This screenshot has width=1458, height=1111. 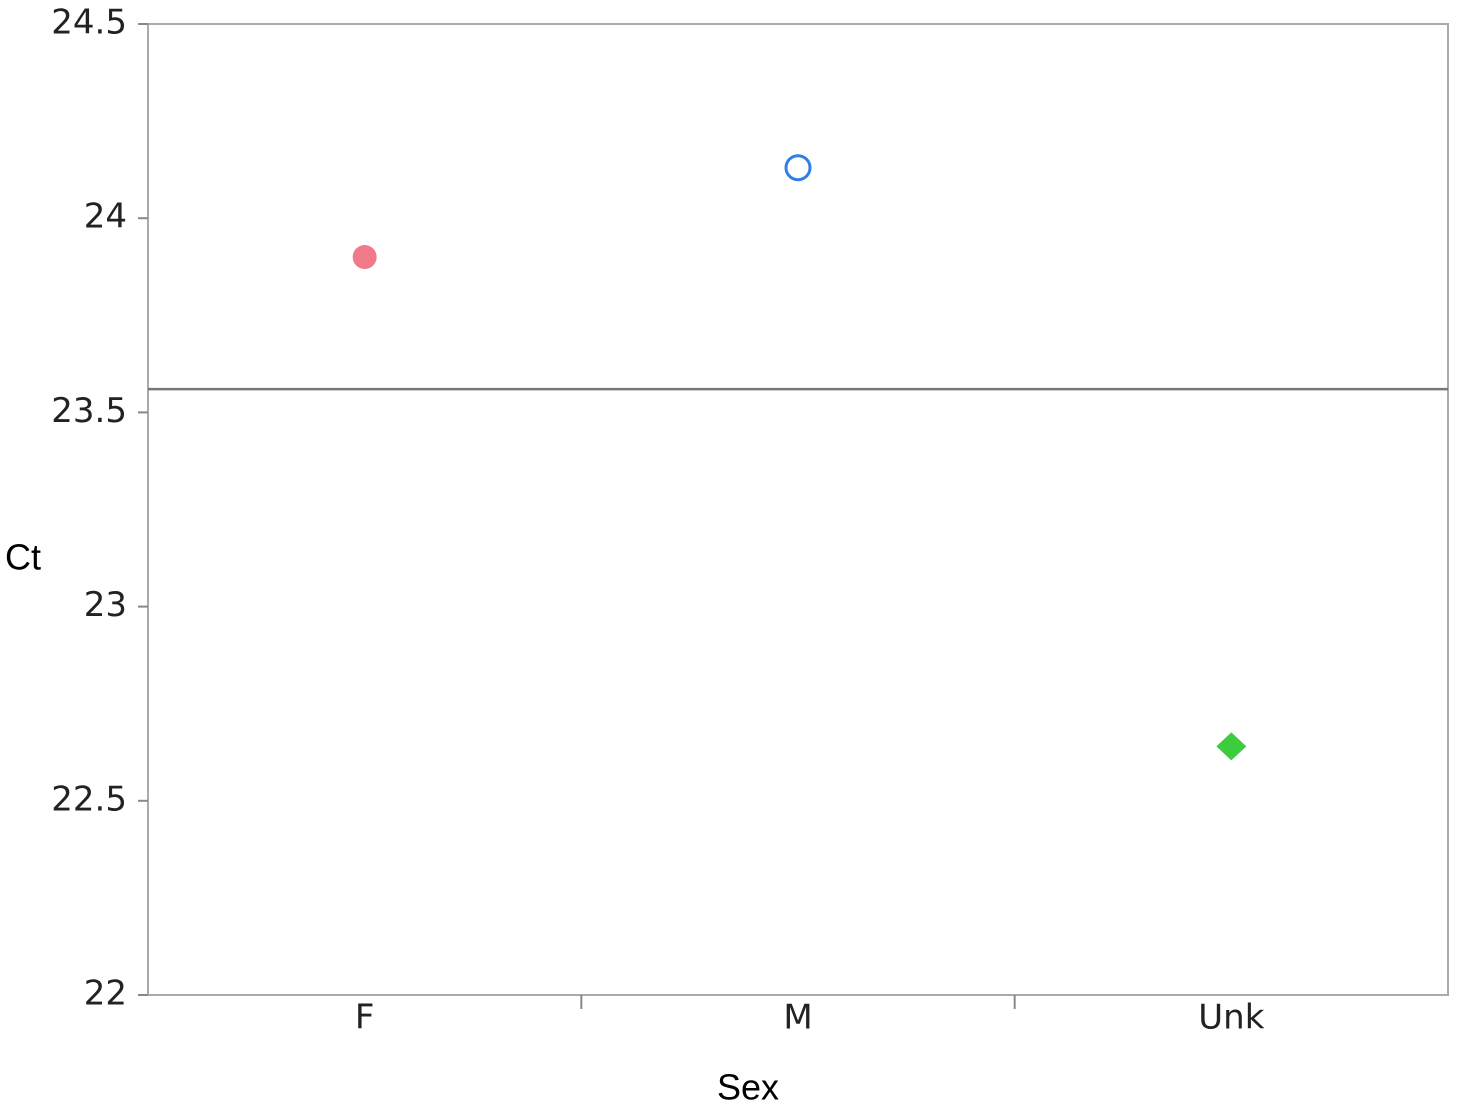 What do you see at coordinates (797, 1018) in the screenshot?
I see `x-tick-label: M` at bounding box center [797, 1018].